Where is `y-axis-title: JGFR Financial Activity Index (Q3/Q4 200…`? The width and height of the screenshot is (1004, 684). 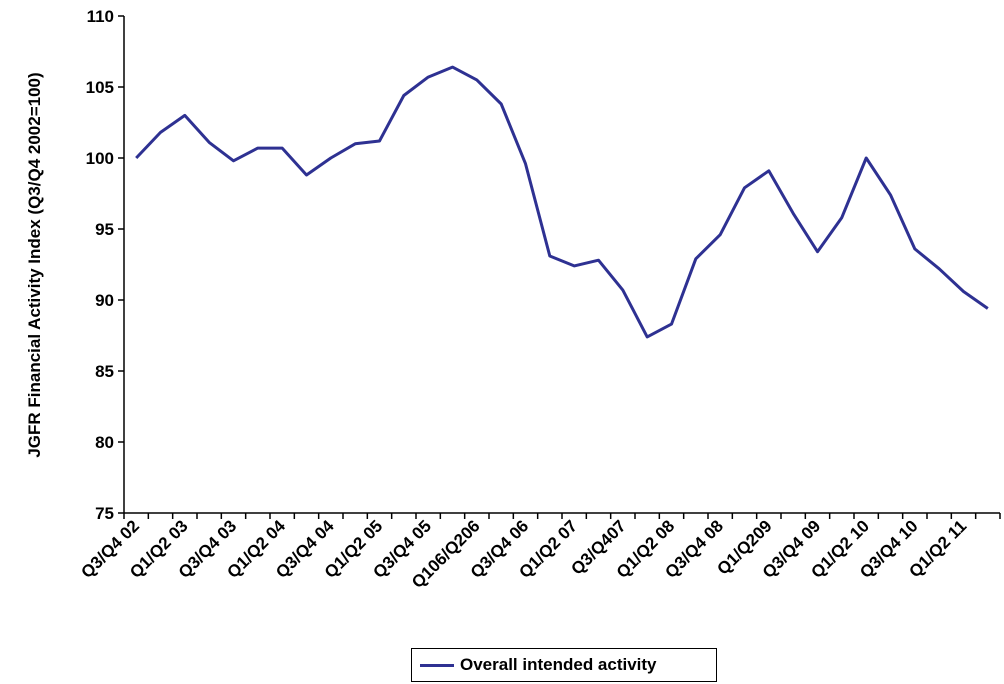 y-axis-title: JGFR Financial Activity Index (Q3/Q4 200… is located at coordinates (34, 264).